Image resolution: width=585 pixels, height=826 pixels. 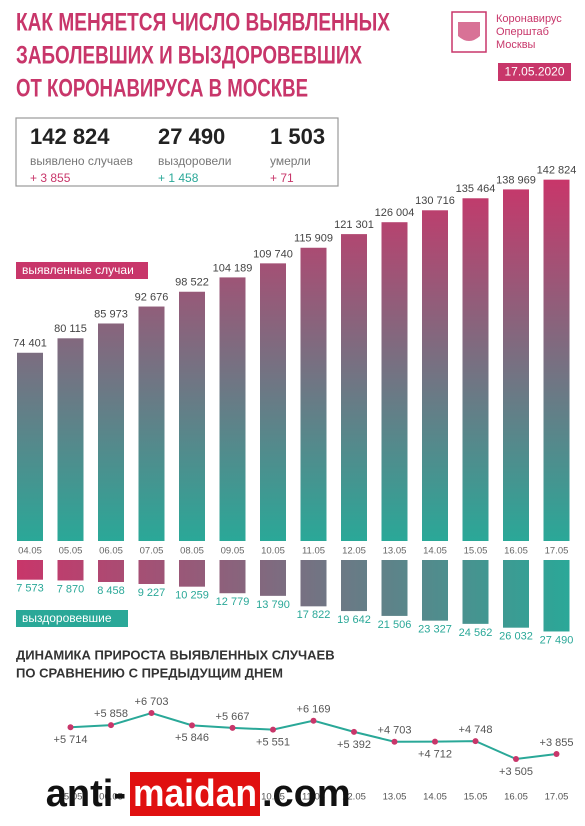 What do you see at coordinates (72, 618) in the screenshot?
I see `legend-box` at bounding box center [72, 618].